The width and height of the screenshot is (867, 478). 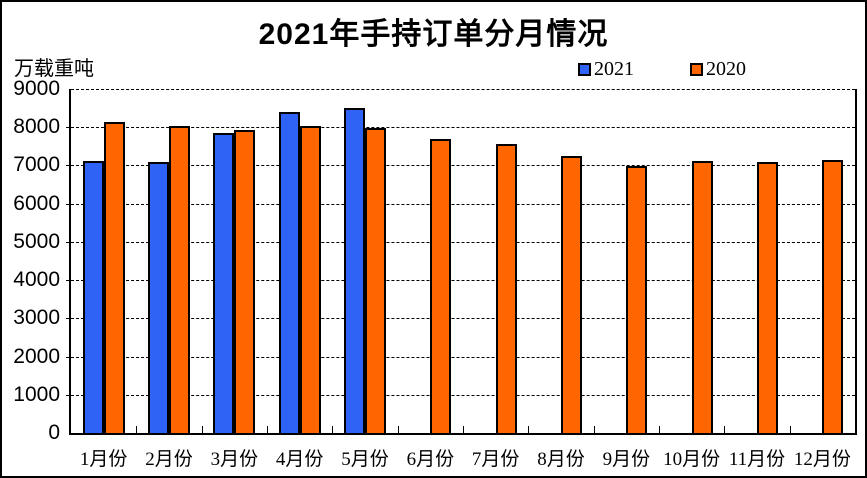 I want to click on legend: 2021 2020, so click(x=662, y=69).